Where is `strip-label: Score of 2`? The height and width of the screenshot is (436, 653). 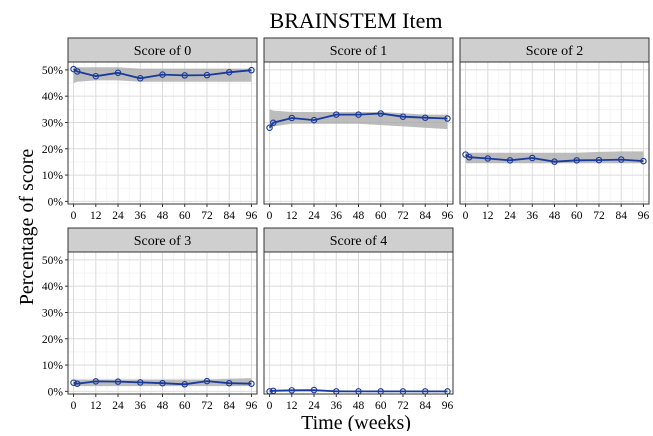 strip-label: Score of 2 is located at coordinates (555, 51).